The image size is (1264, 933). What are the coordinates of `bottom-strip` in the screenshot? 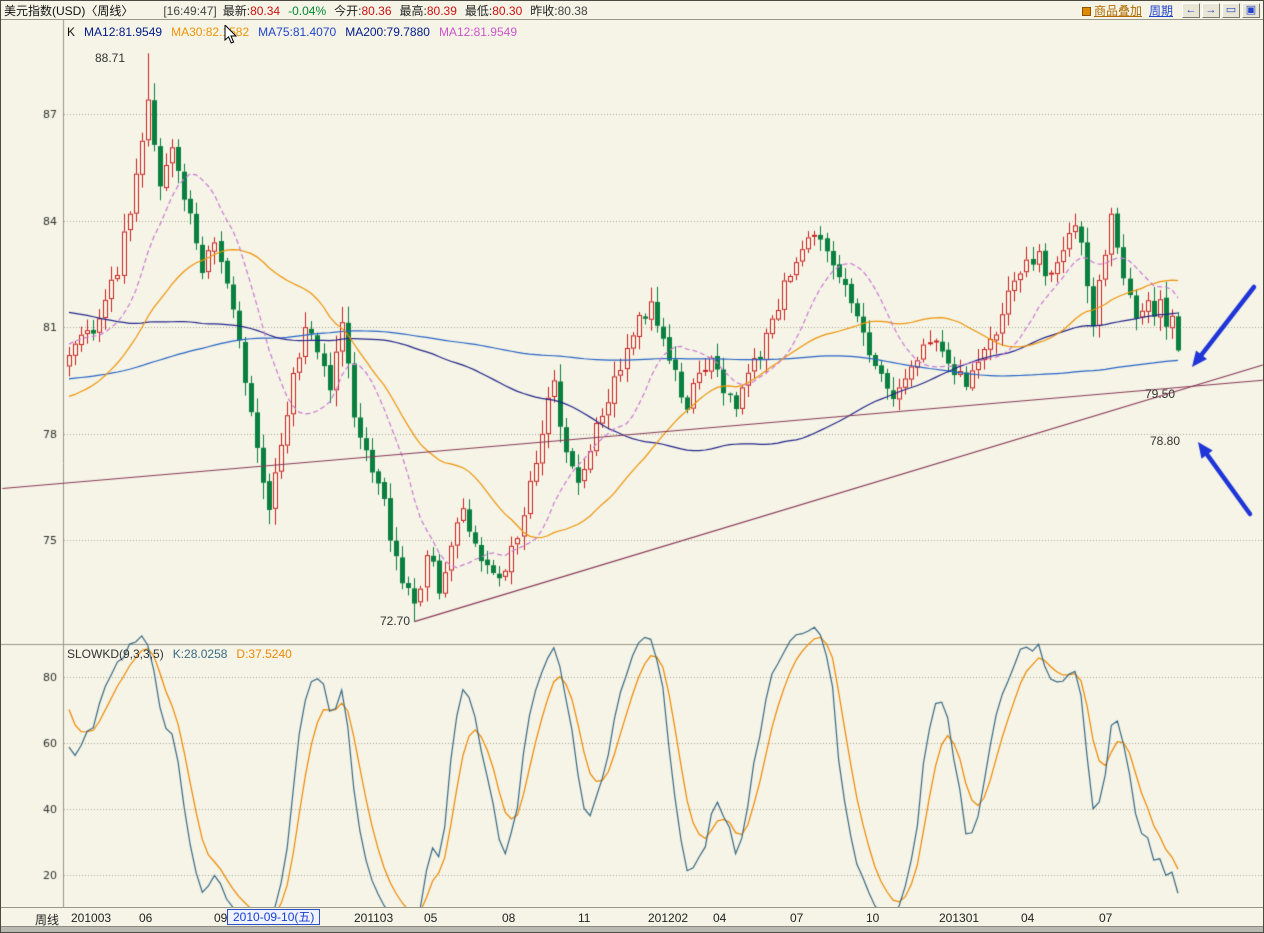 It's located at (632, 929).